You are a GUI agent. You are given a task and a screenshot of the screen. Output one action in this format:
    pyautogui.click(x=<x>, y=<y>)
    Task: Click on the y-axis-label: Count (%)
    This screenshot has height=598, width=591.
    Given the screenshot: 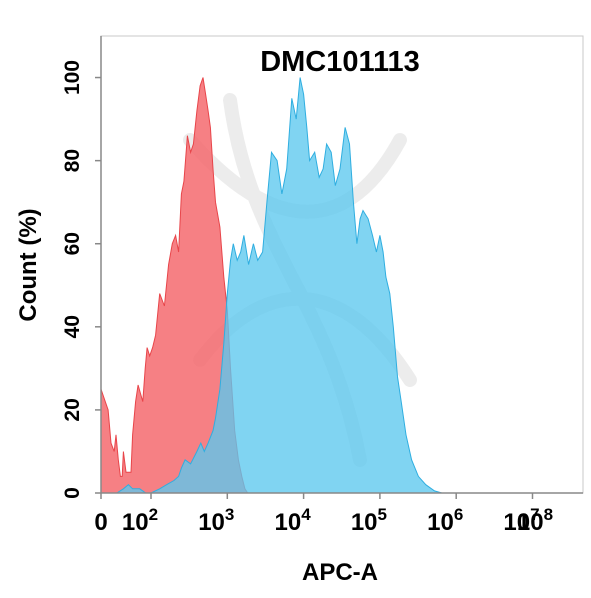 What is the action you would take?
    pyautogui.click(x=28, y=264)
    